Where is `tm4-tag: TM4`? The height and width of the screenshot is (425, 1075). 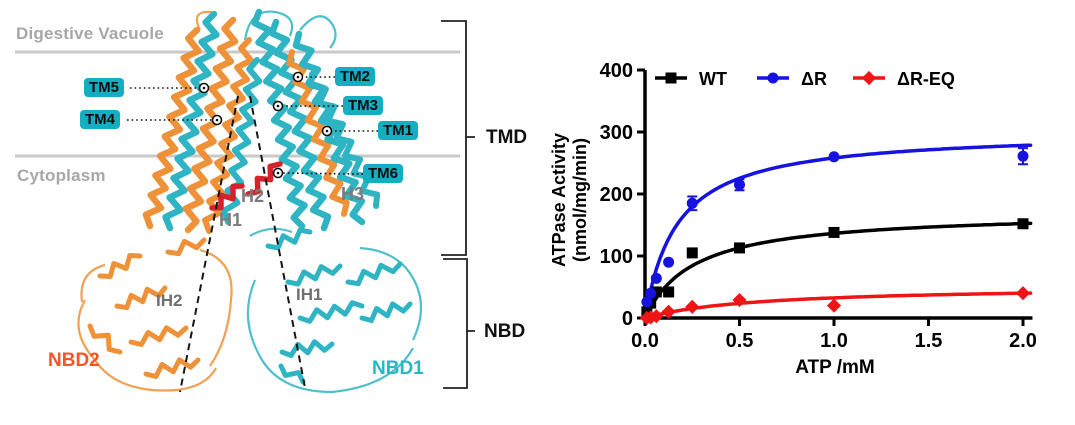
tm4-tag: TM4 is located at coordinates (100, 119).